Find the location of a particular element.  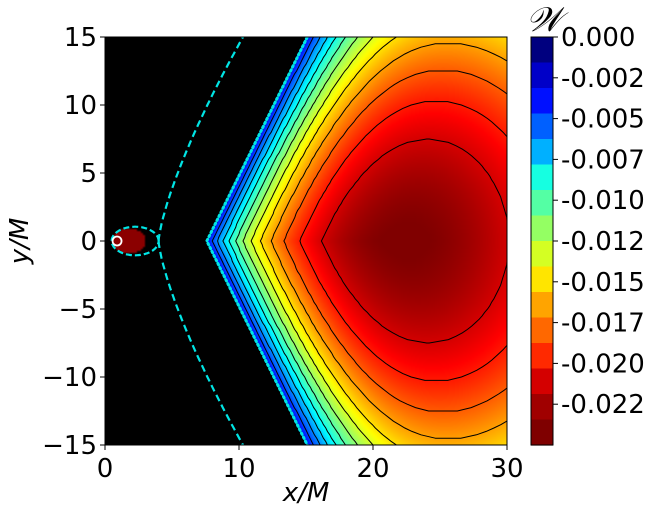

dotted-boundary-curve is located at coordinates (257, 241).